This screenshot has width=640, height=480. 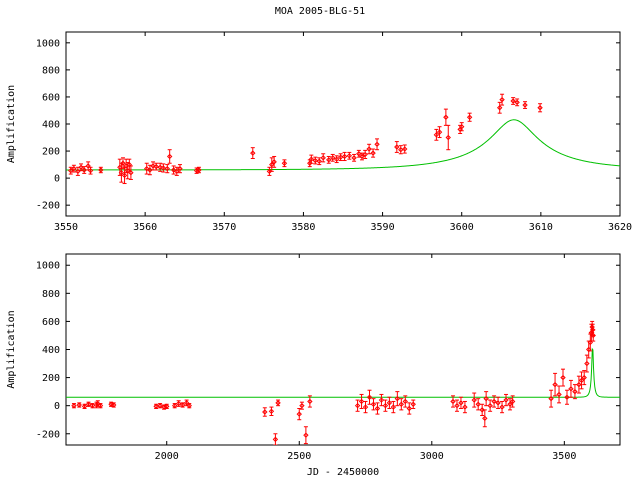 What do you see at coordinates (343, 472) in the screenshot?
I see `x-axis-label: JD - 2450000` at bounding box center [343, 472].